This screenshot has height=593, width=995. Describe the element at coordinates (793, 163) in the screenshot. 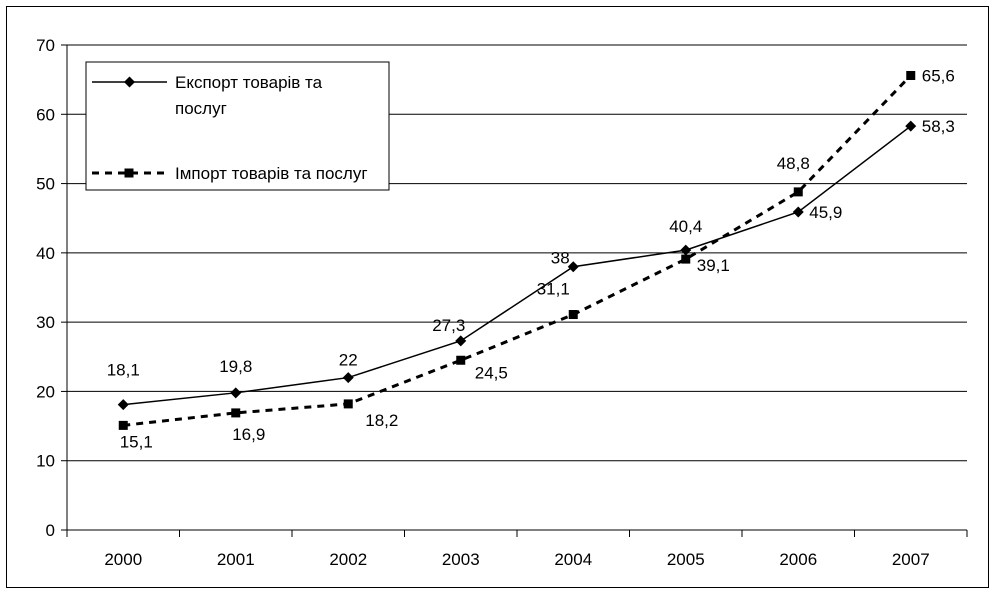

I see `data-label-import-2006: 48,8` at that location.